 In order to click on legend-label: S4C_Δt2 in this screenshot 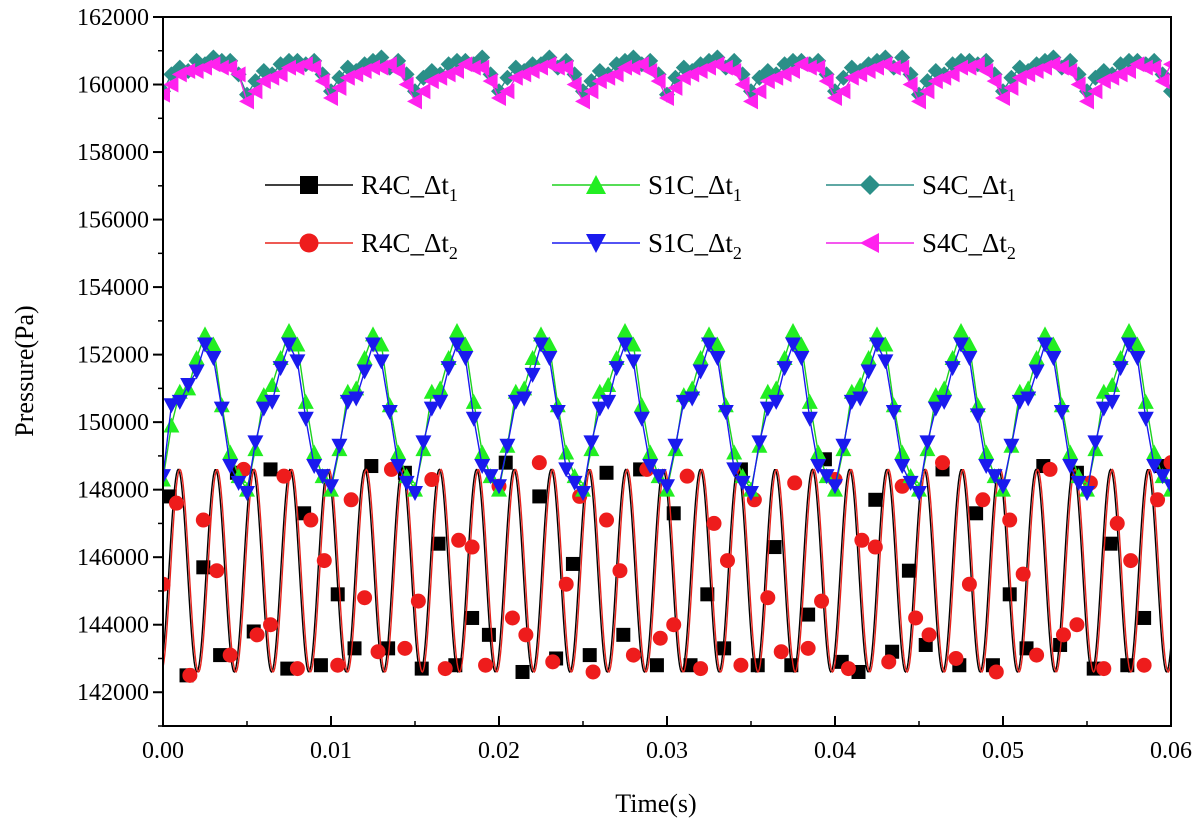, I will do `click(969, 245)`.